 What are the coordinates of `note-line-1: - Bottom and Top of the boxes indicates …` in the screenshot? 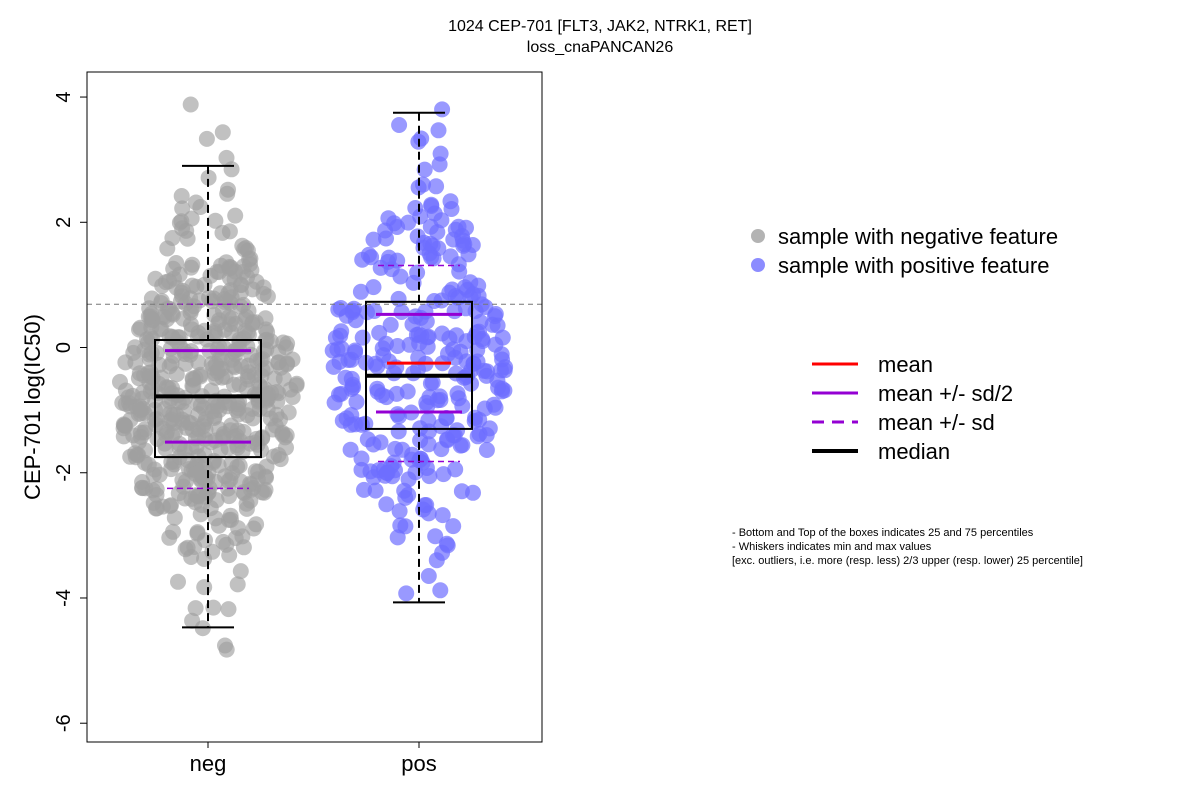 It's located at (883, 533).